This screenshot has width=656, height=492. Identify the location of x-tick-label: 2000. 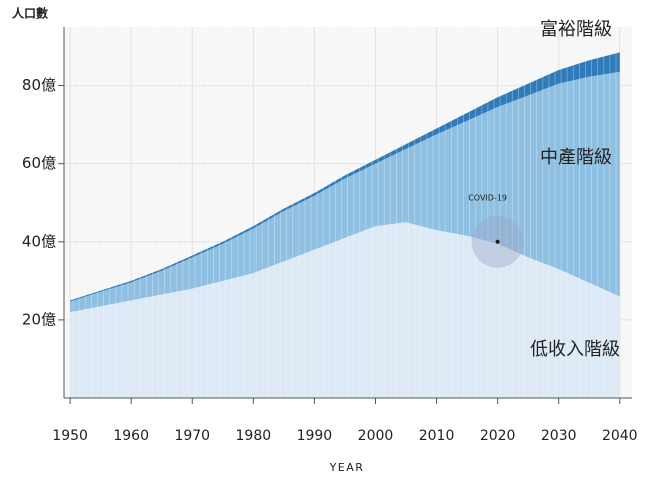
(376, 436).